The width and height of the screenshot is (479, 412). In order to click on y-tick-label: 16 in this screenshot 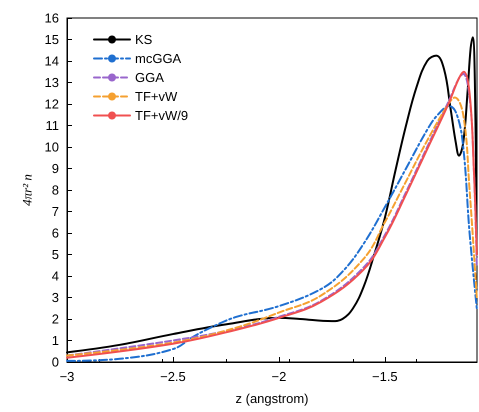, I will do `click(51, 18)`.